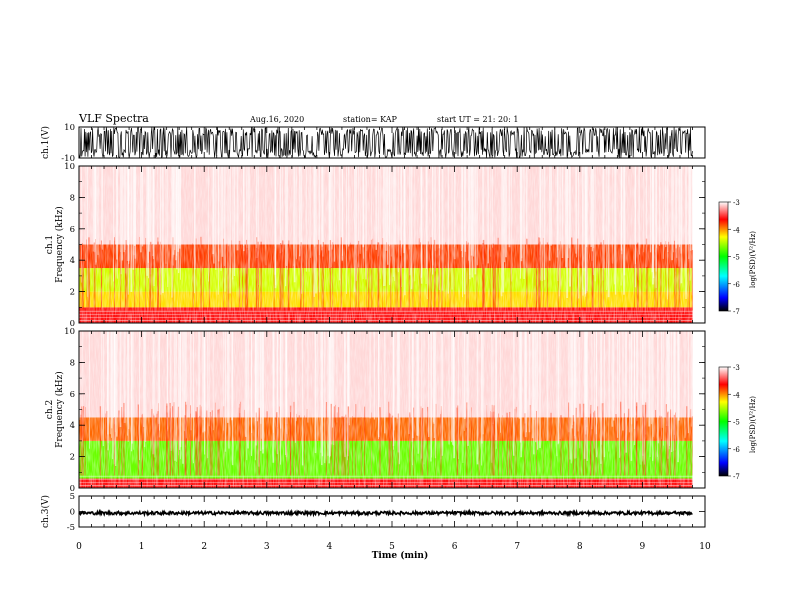  I want to click on ch1-spectrogram-colorbar: -3 -4 -5 -6 -7 log(PSD)(V²/Hz), so click(737, 257).